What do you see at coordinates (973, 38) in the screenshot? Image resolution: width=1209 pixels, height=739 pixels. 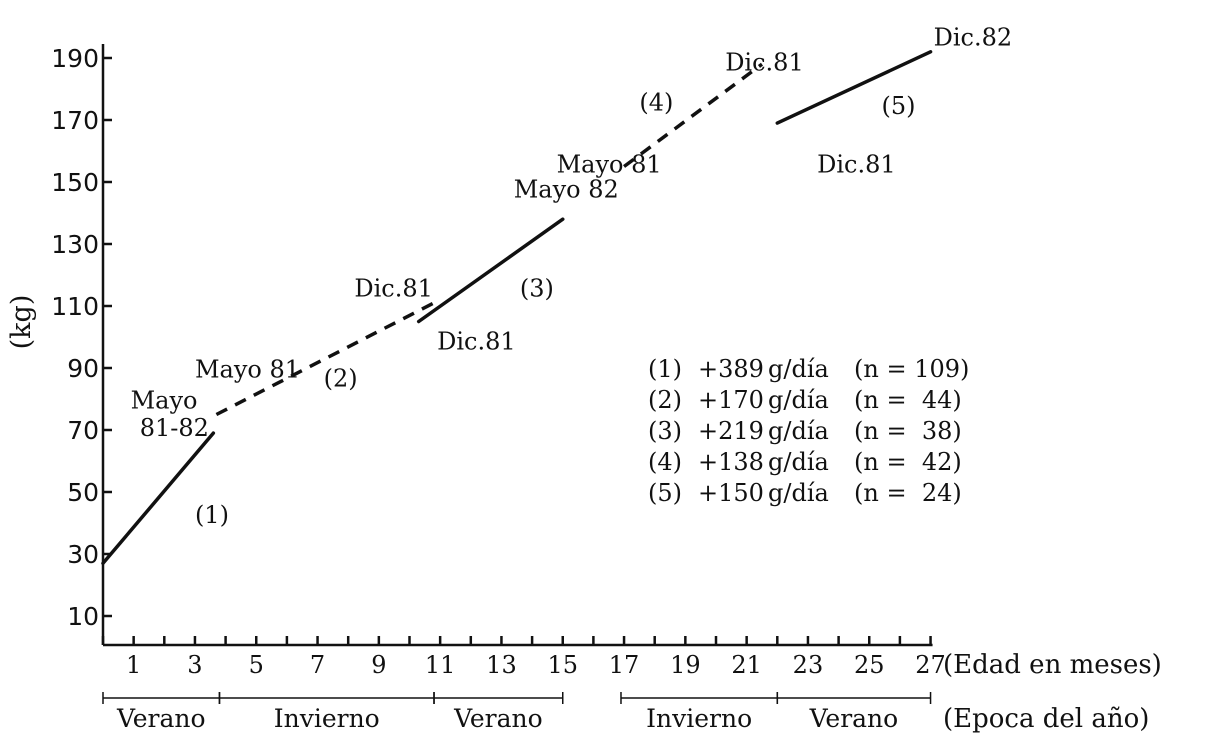 I see `annotation-label: Dic.82` at bounding box center [973, 38].